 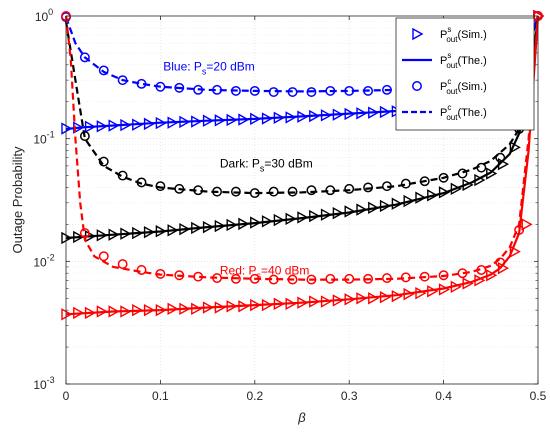 What do you see at coordinates (160, 396) in the screenshot?
I see `x-tick-label: 0.1` at bounding box center [160, 396].